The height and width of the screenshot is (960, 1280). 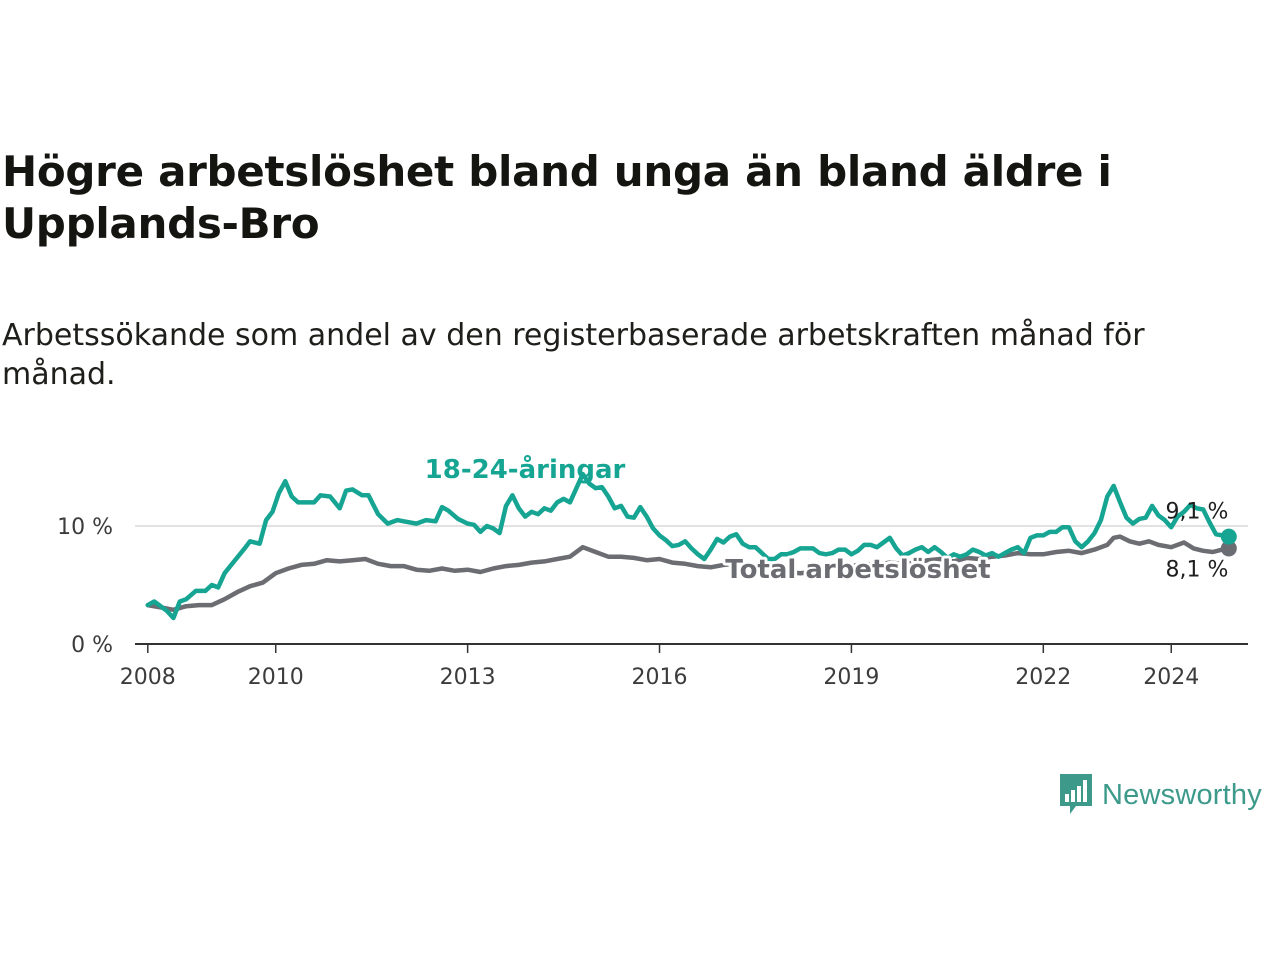 What do you see at coordinates (851, 677) in the screenshot?
I see `x-tick-label: 2019` at bounding box center [851, 677].